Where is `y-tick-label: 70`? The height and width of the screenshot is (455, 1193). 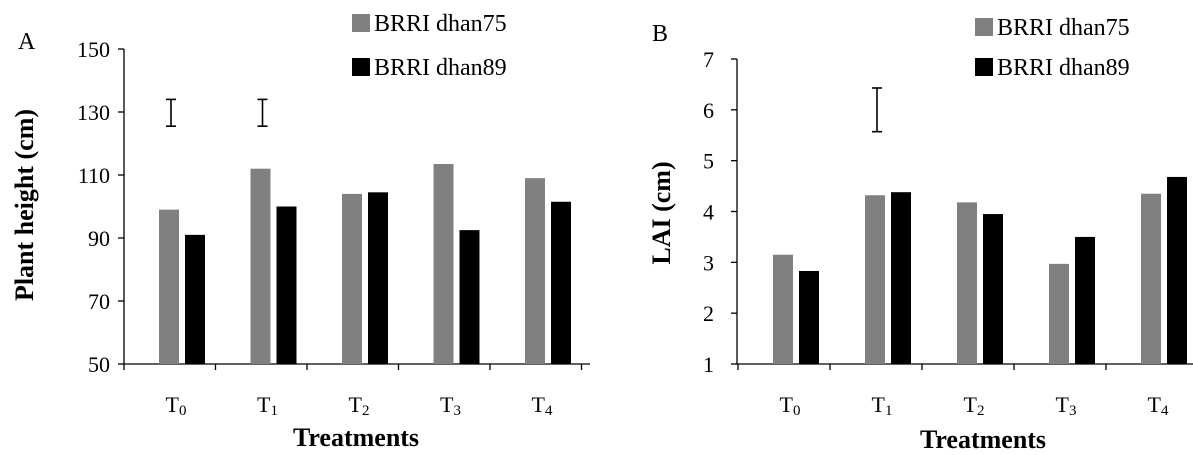
y-tick-label: 70 is located at coordinates (99, 301).